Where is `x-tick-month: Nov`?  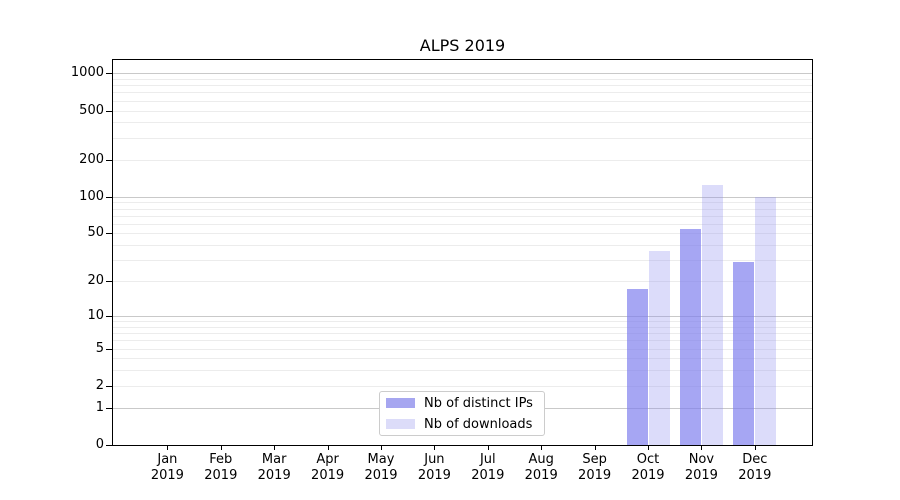
x-tick-month: Nov is located at coordinates (701, 459).